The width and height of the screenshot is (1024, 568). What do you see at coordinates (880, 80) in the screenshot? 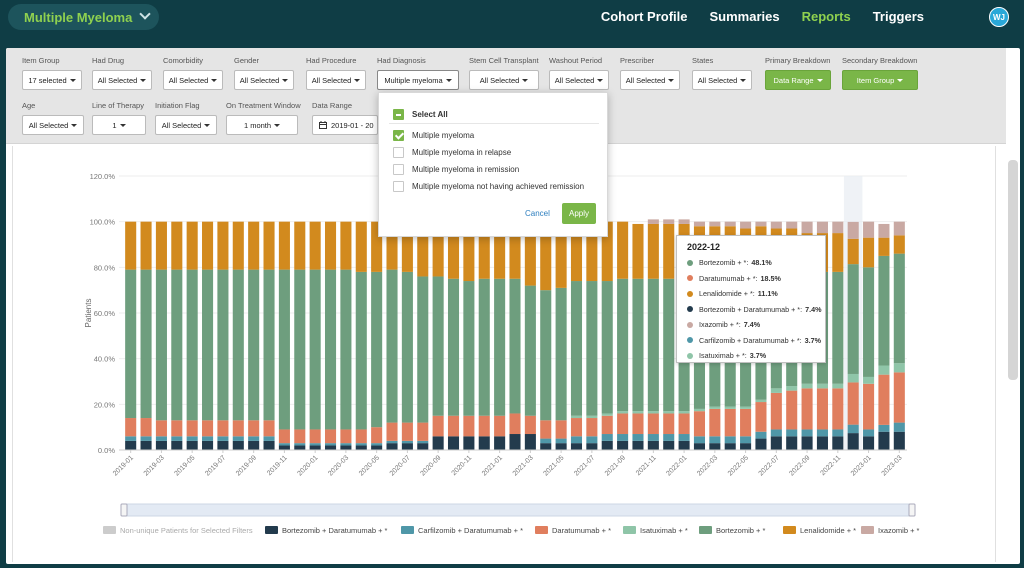
I see `secondary-breakdown-dropdown: Item Group` at bounding box center [880, 80].